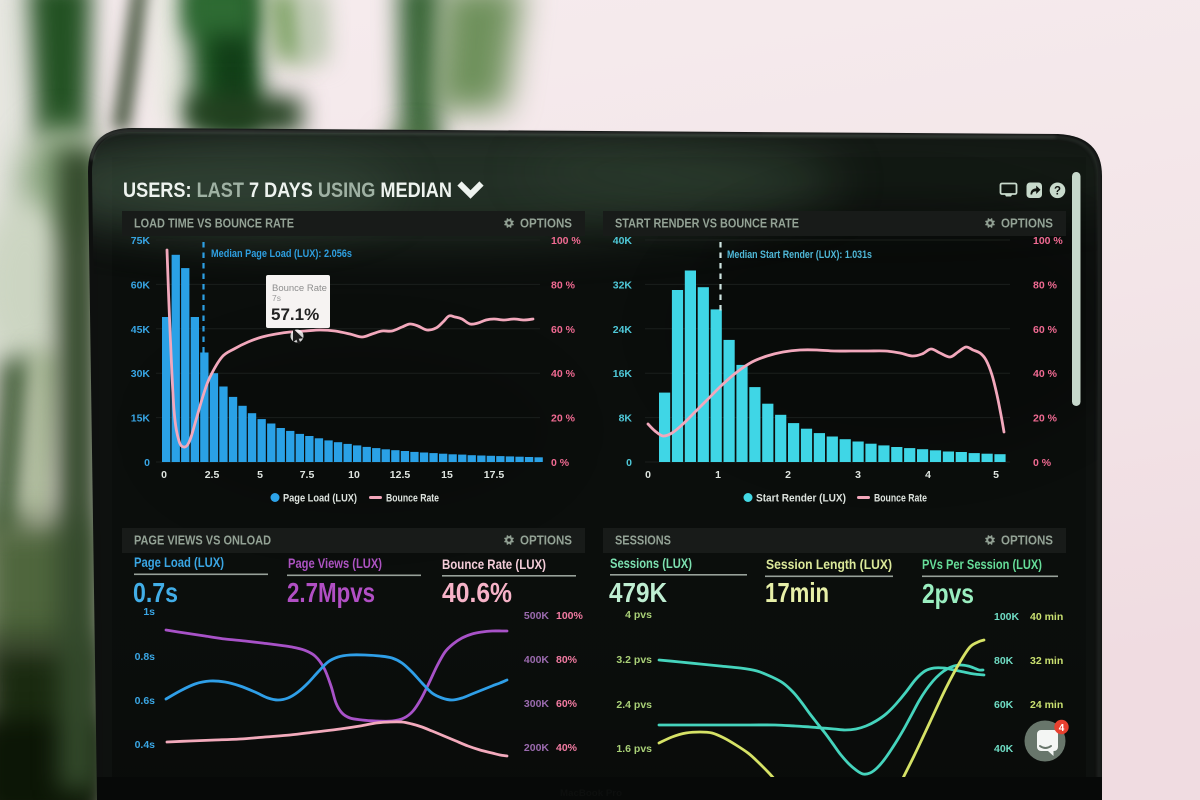  I want to click on svg-text: 40.6%, so click(477, 592).